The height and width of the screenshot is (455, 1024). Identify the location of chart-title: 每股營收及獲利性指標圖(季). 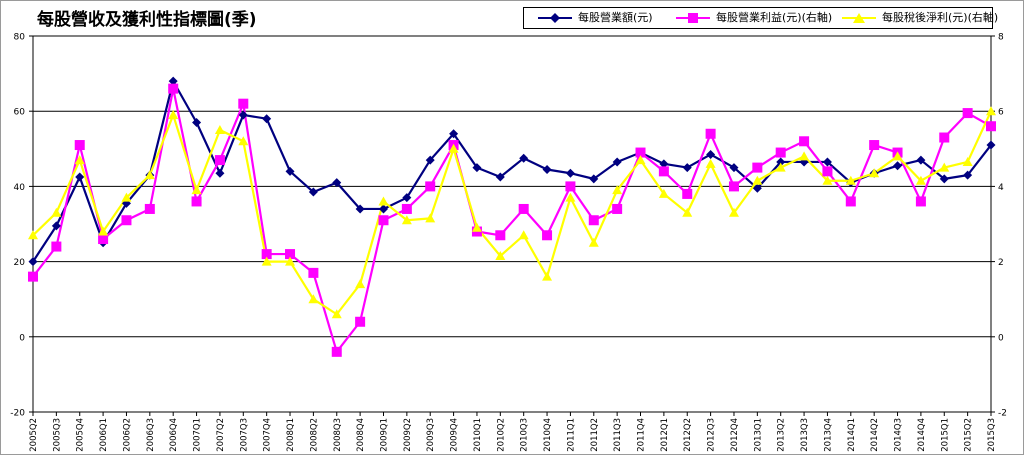
(147, 20).